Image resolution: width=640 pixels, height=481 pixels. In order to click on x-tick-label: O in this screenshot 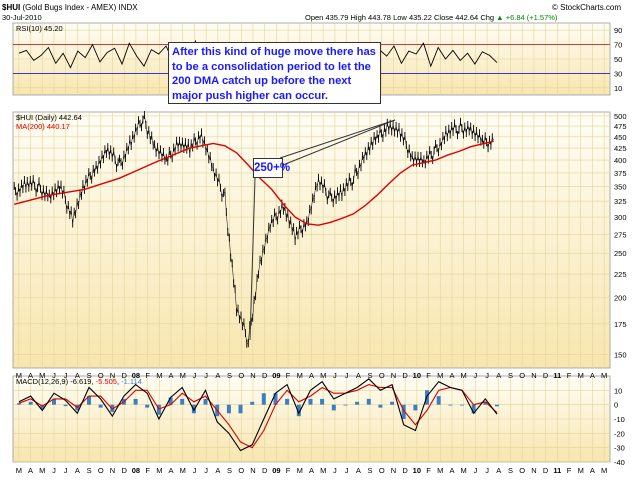, I will do `click(522, 375)`.